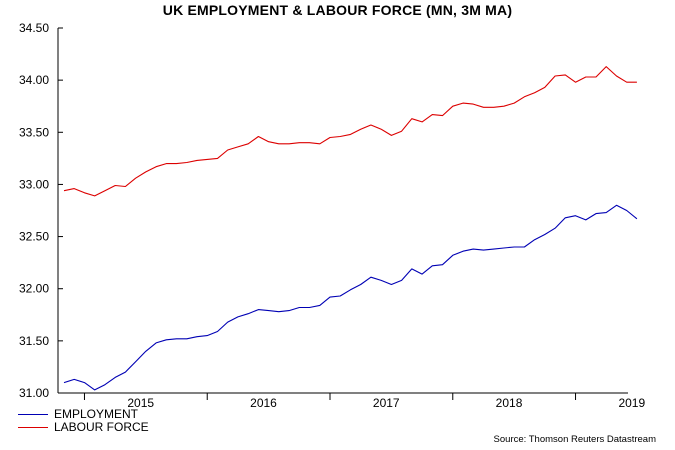 Image resolution: width=675 pixels, height=450 pixels. What do you see at coordinates (96, 414) in the screenshot?
I see `legend-label-employment: EMPLOYMENT` at bounding box center [96, 414].